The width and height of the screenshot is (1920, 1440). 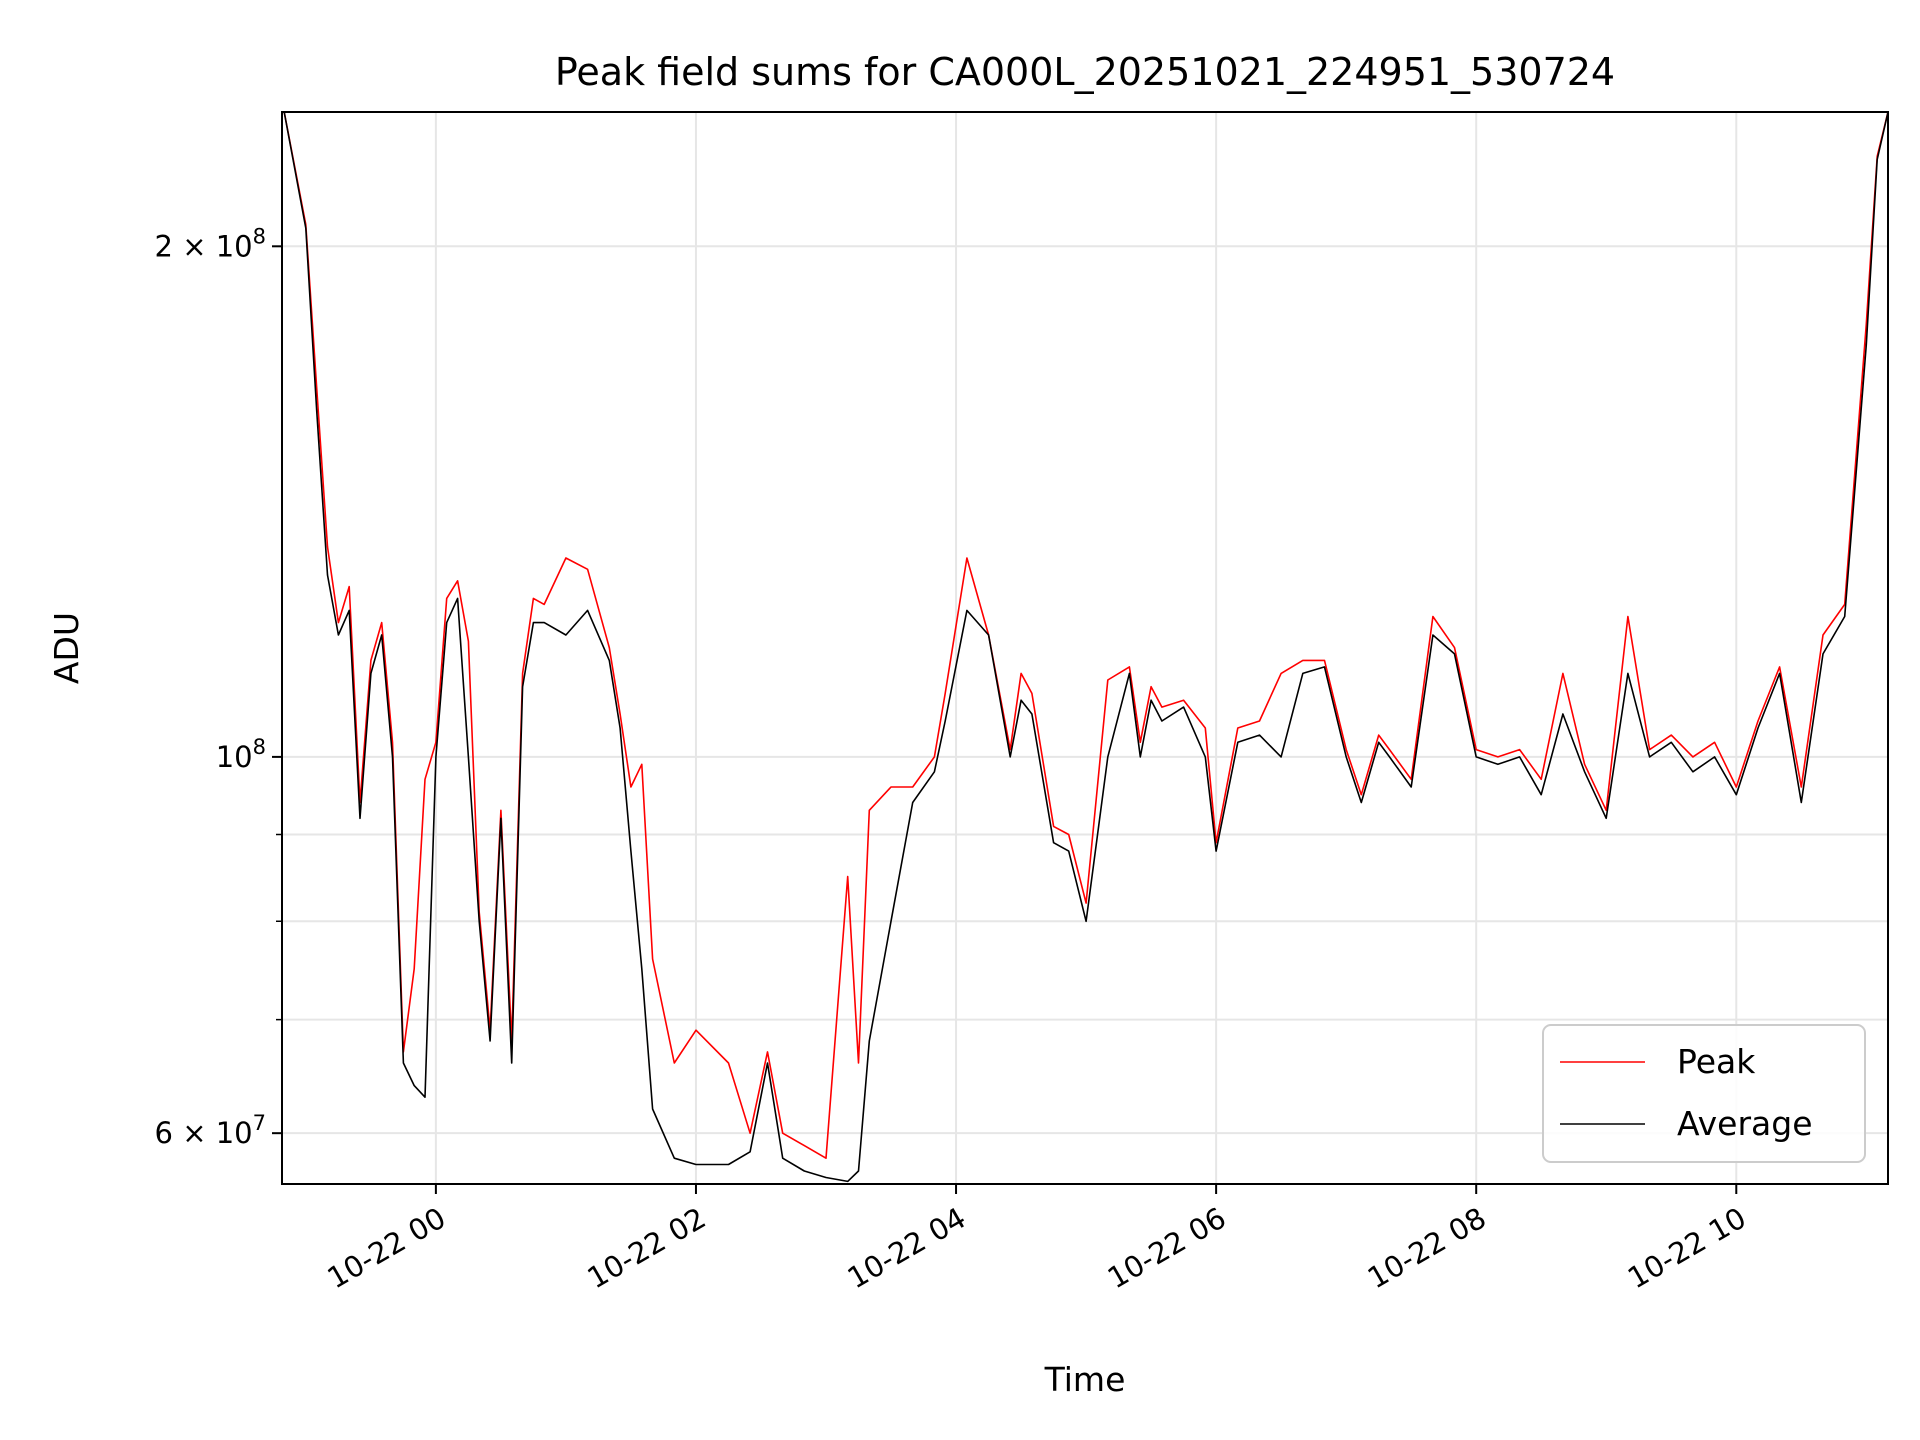 What do you see at coordinates (1745, 1123) in the screenshot?
I see `legend-label-average: Average` at bounding box center [1745, 1123].